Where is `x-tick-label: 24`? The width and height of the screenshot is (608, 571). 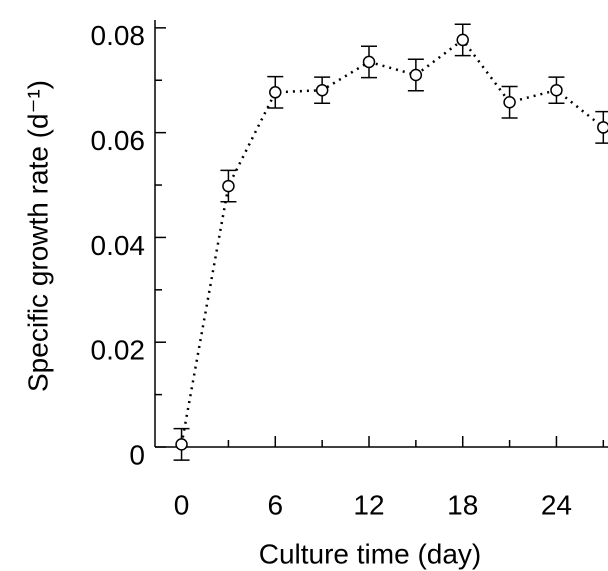
x-tick-label: 24 is located at coordinates (556, 504).